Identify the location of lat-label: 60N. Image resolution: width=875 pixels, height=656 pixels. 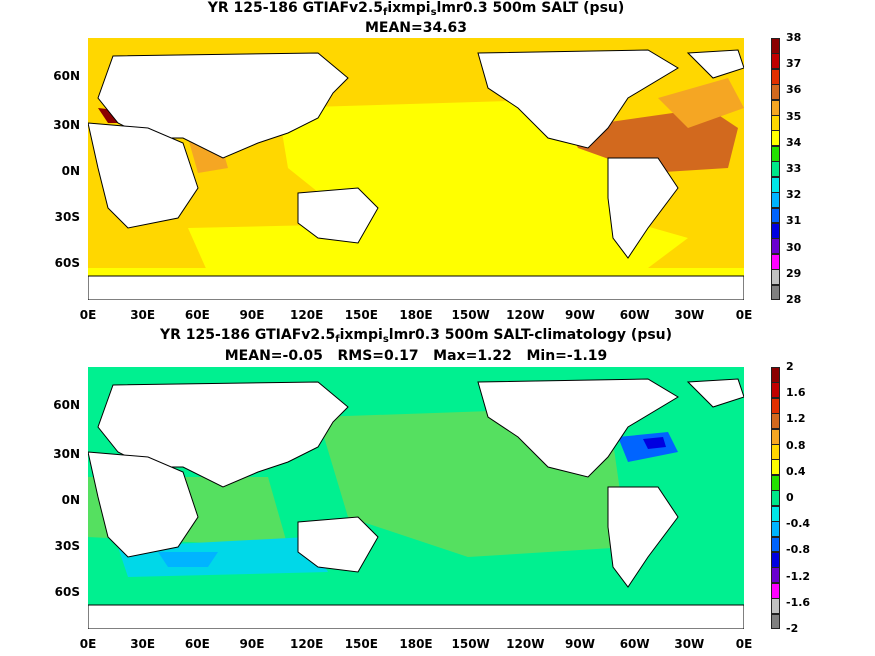
(66, 405).